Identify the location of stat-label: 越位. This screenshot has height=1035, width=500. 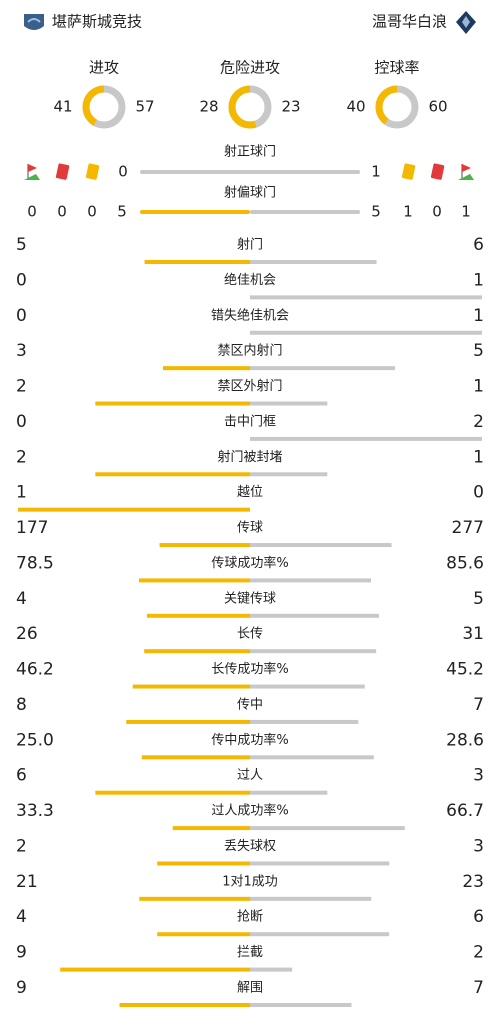
(250, 492).